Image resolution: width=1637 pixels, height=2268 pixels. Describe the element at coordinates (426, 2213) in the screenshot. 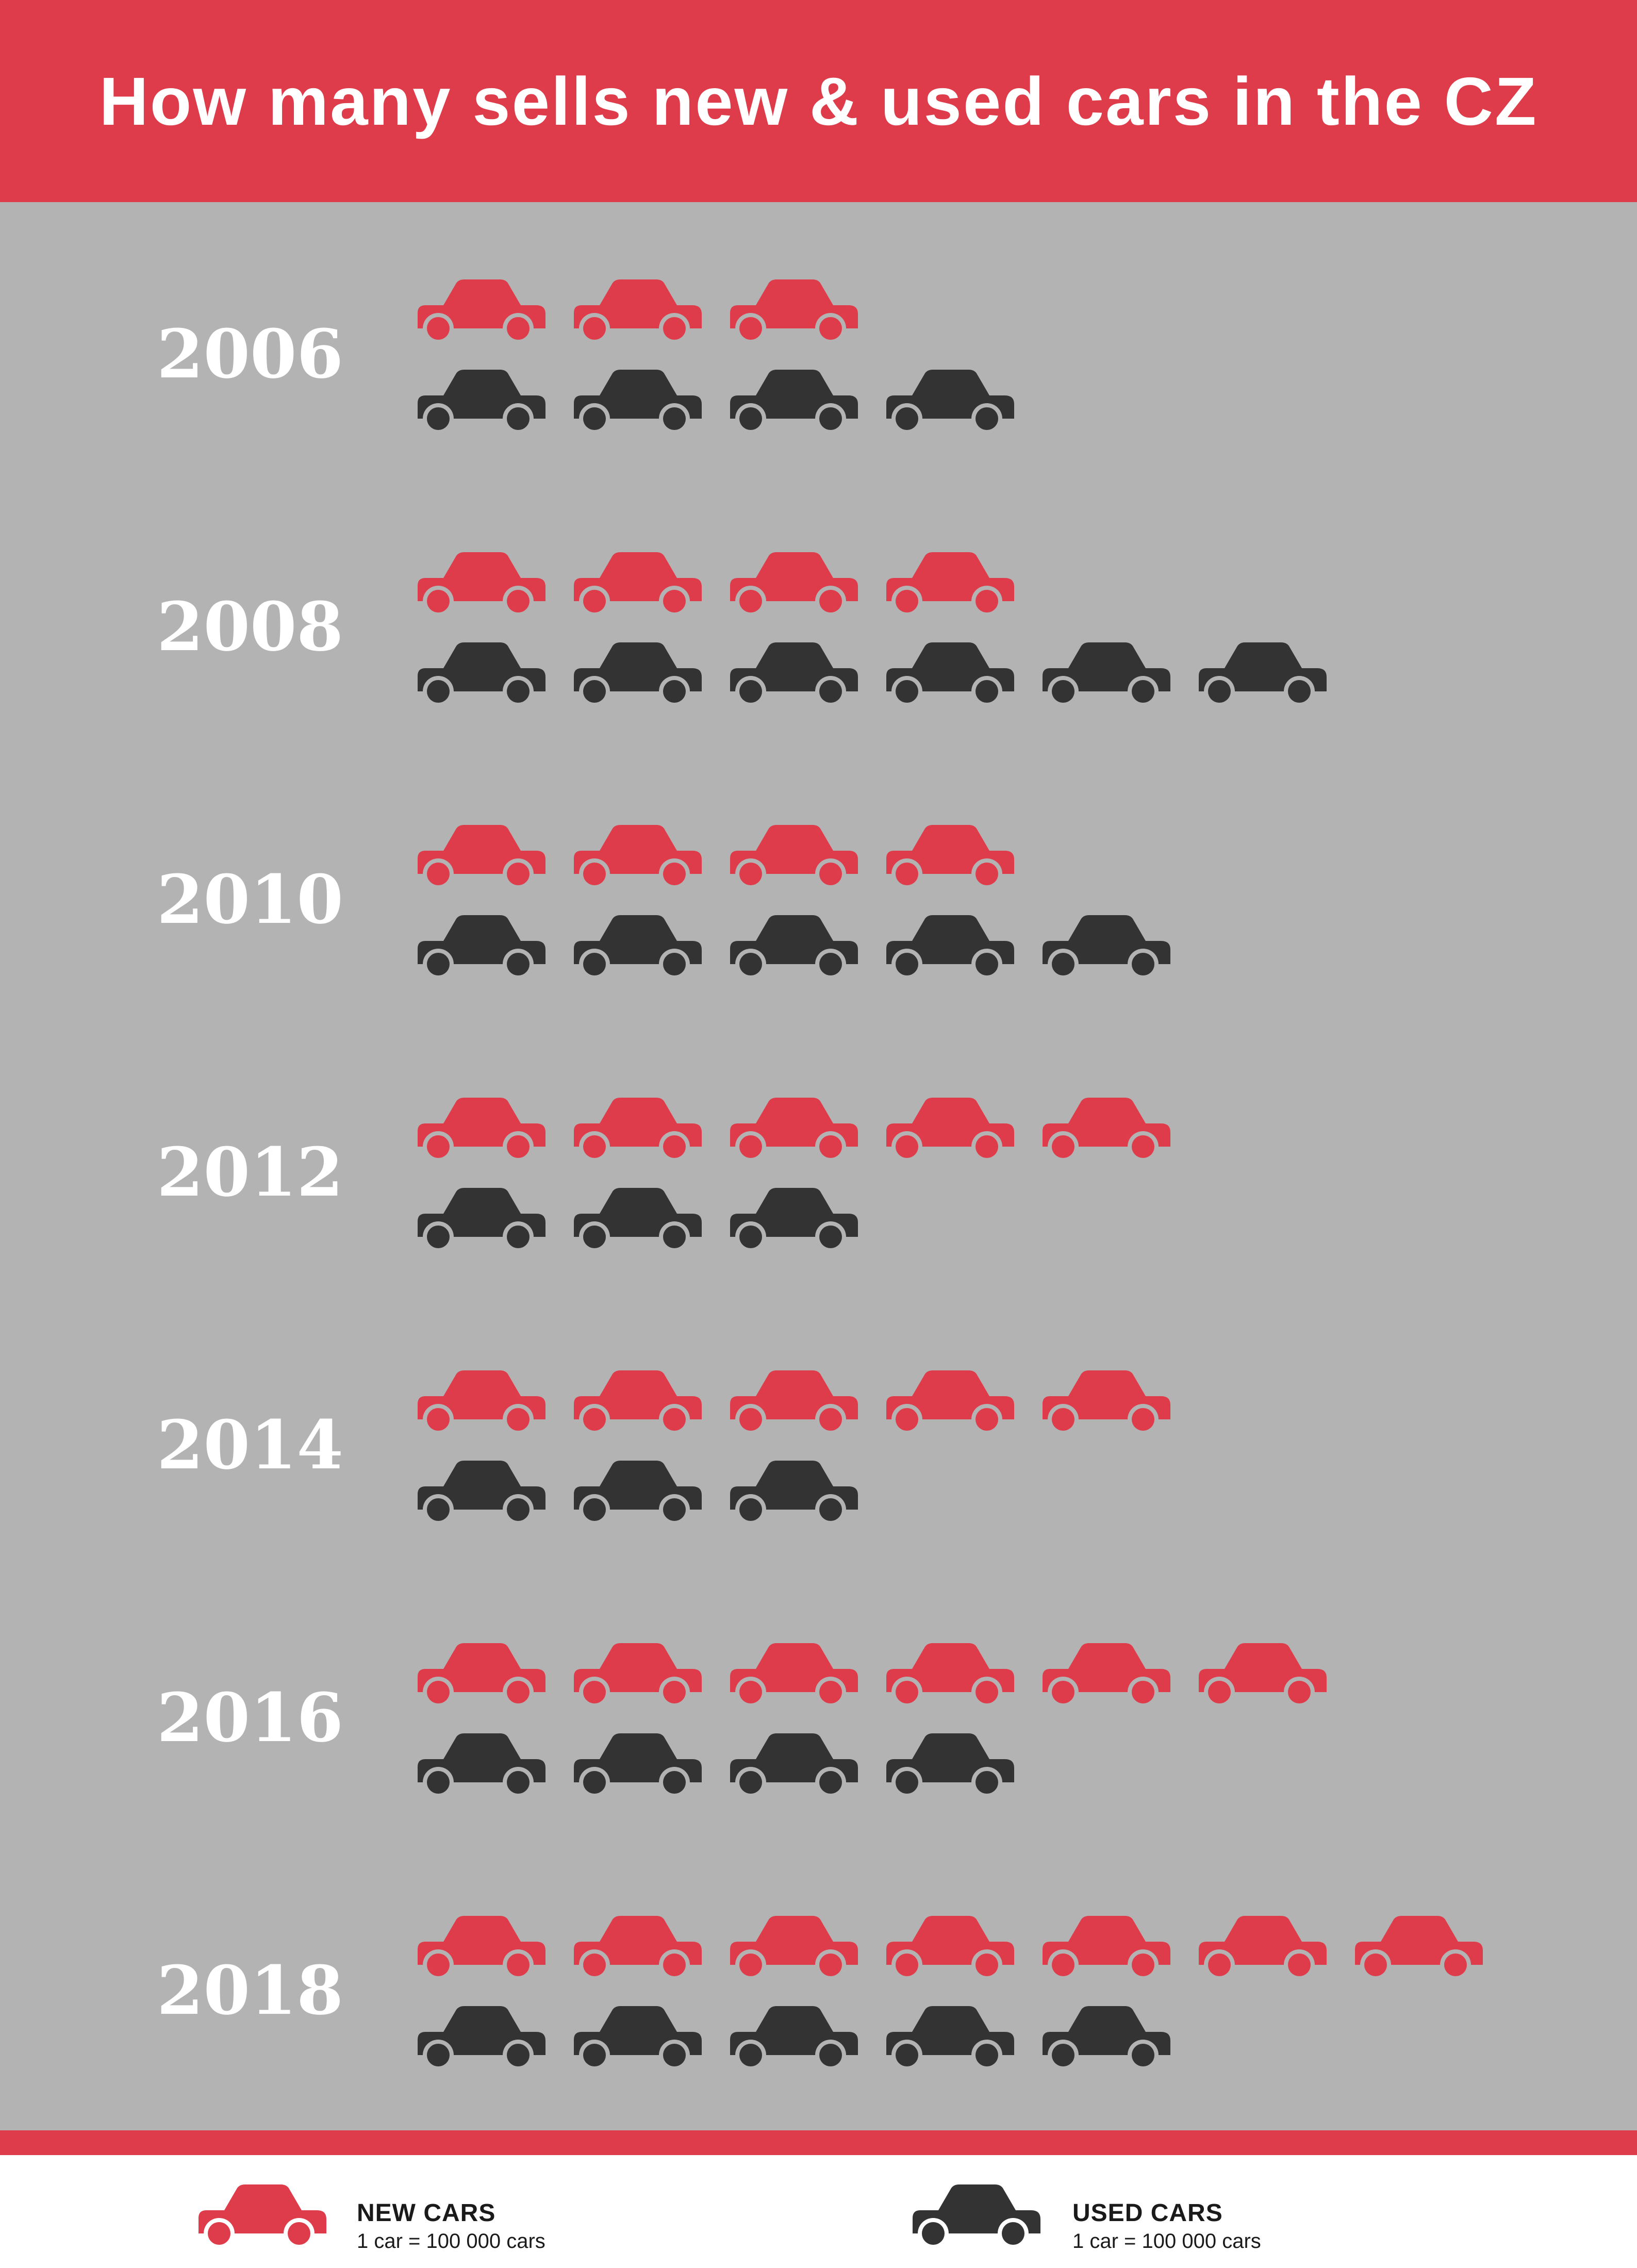

I see `legend-new-title: NEW CARS` at that location.